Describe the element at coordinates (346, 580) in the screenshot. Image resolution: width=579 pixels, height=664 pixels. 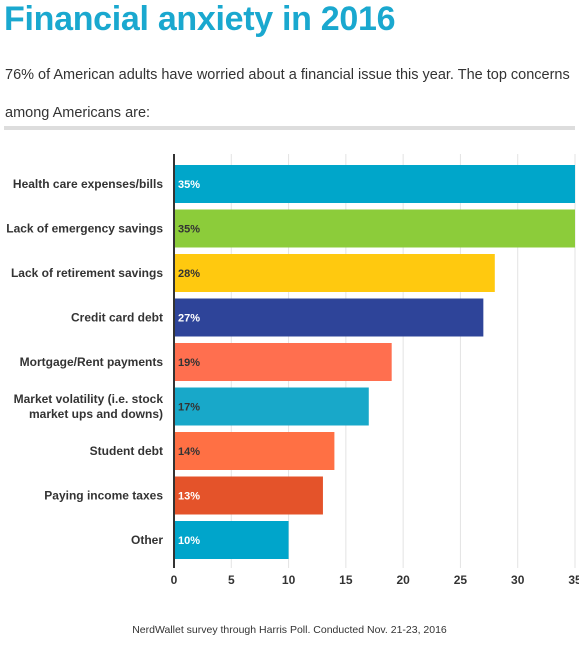
I see `x-tick-label: 15` at that location.